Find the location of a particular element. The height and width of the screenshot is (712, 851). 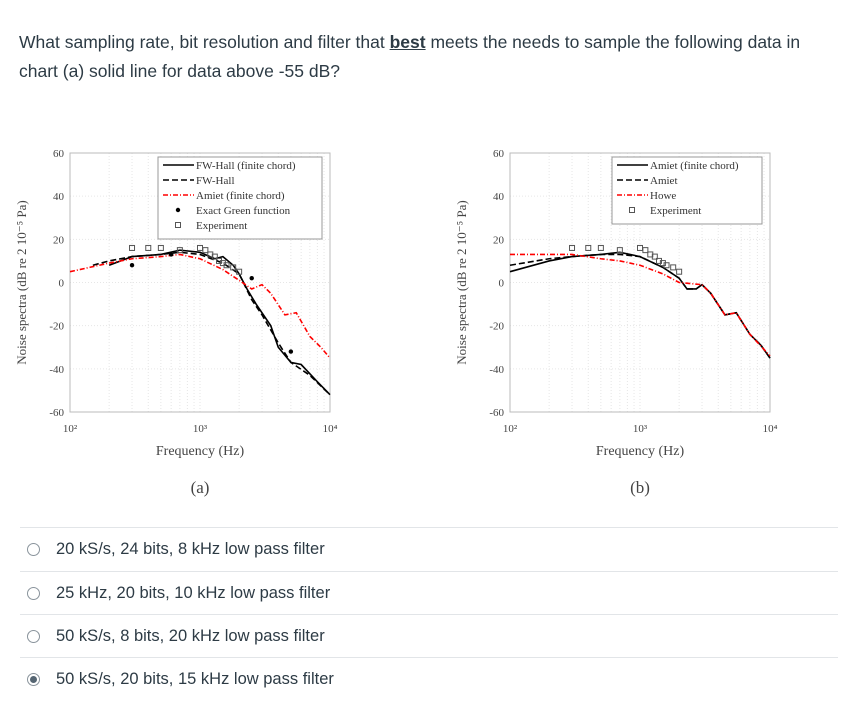

answer-option: 50 kS/s, 8 bits, 20 kHz low pass filter is located at coordinates (429, 636).